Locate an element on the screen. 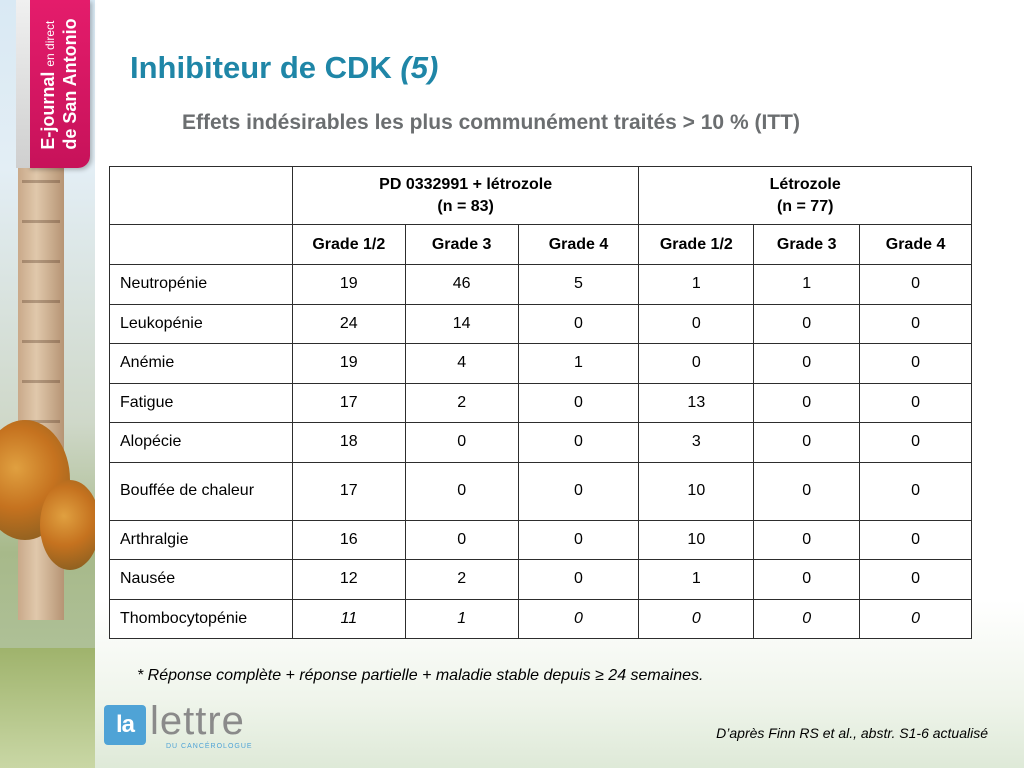  brand-line-2: de San Antonio is located at coordinates (70, 84).